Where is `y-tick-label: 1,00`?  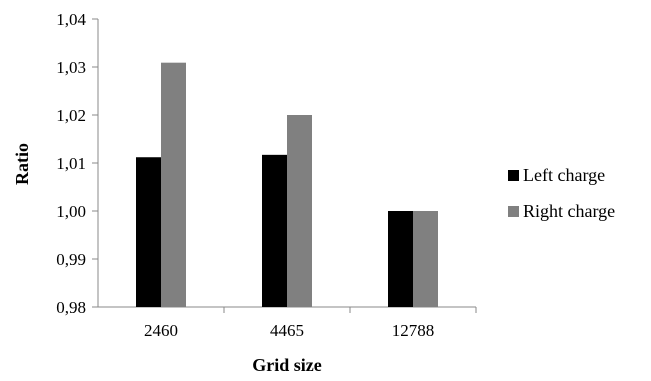
y-tick-label: 1,00 is located at coordinates (71, 211).